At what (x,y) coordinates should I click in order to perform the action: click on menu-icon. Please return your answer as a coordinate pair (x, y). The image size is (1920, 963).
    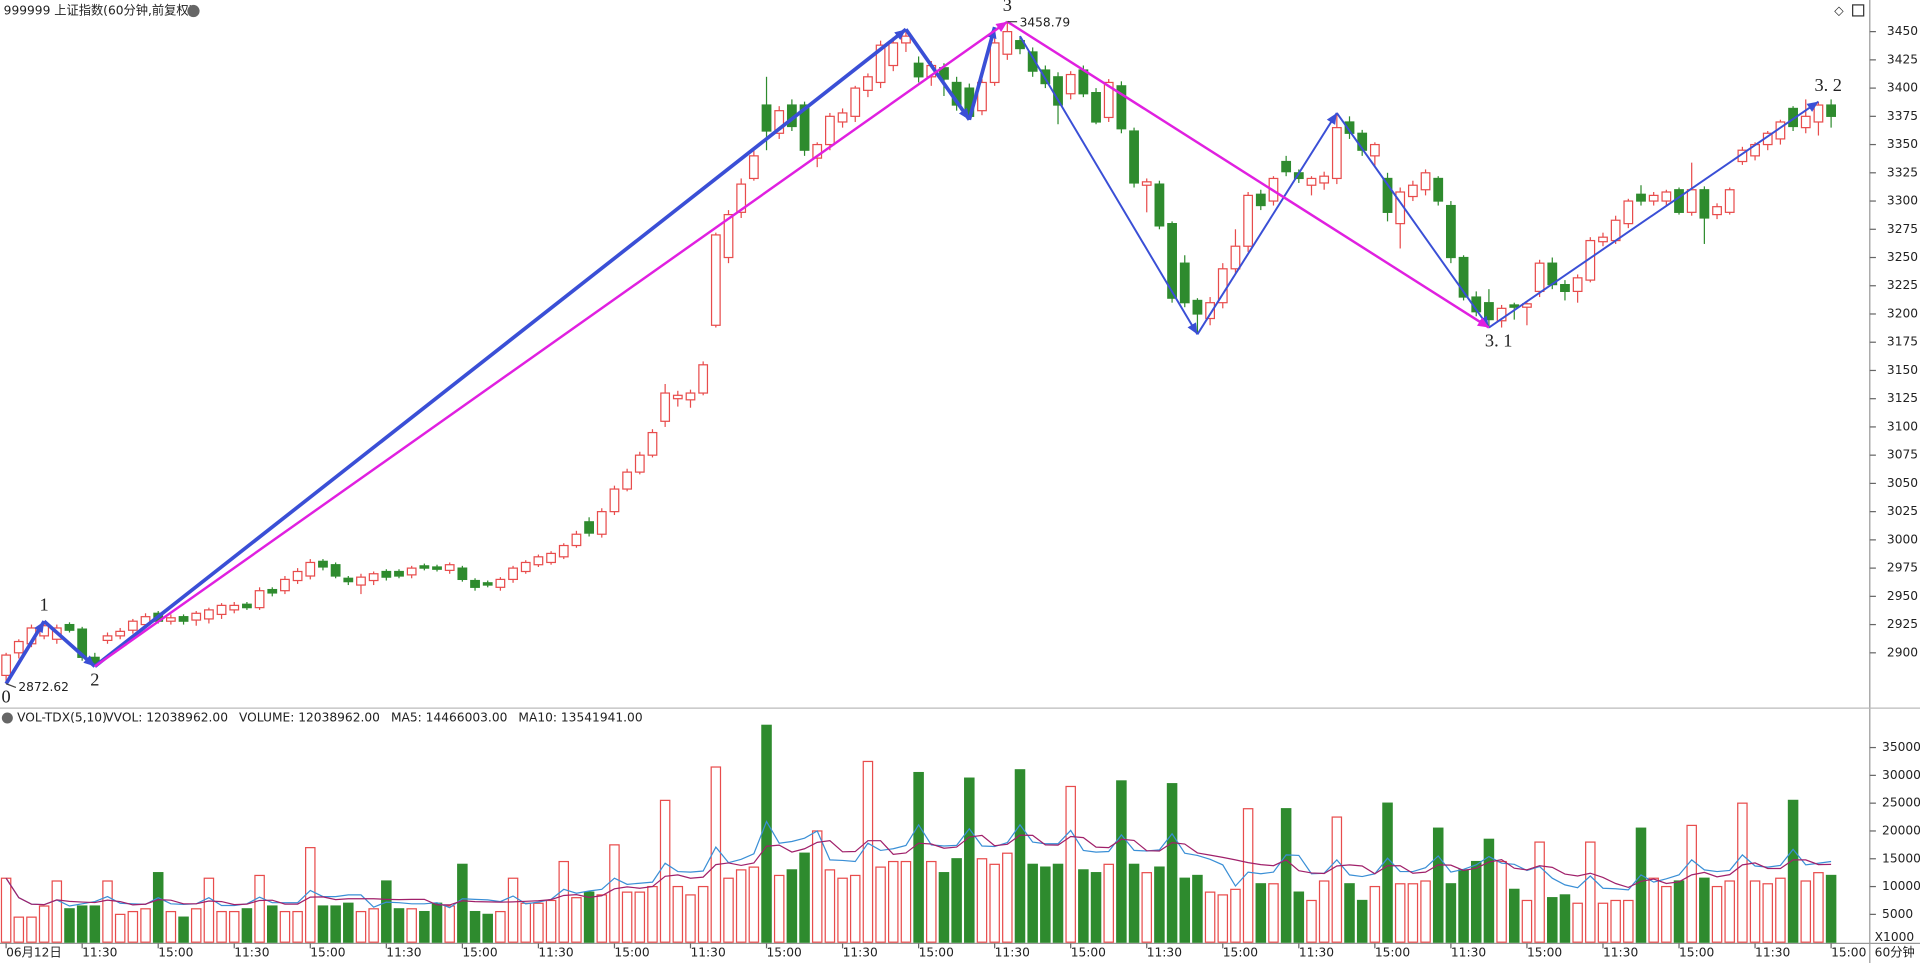
    Looking at the image, I should click on (193, 11).